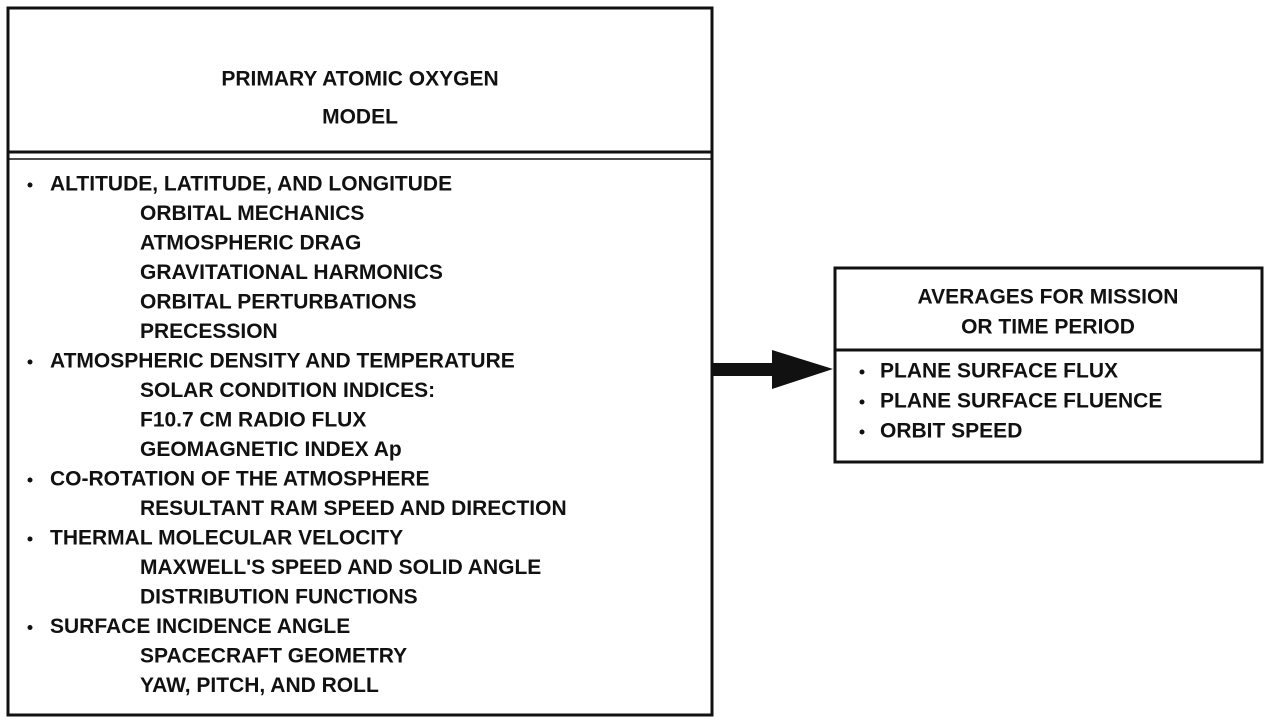  What do you see at coordinates (240, 479) in the screenshot?
I see `item: CO-ROTATION OF THE ATMOSPHERE` at bounding box center [240, 479].